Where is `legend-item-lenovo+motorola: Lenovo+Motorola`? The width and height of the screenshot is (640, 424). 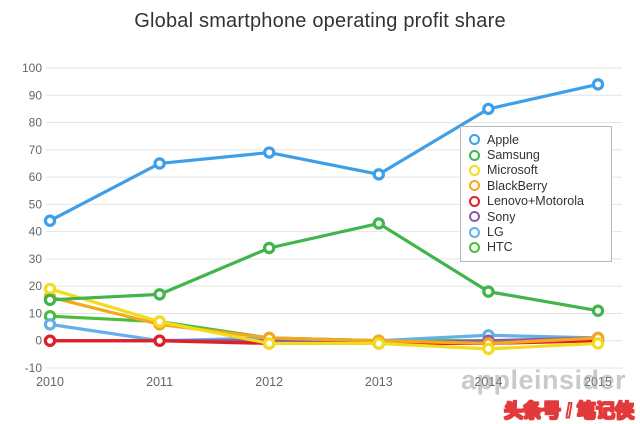
legend-item-lenovo+motorola: Lenovo+Motorola is located at coordinates (536, 201).